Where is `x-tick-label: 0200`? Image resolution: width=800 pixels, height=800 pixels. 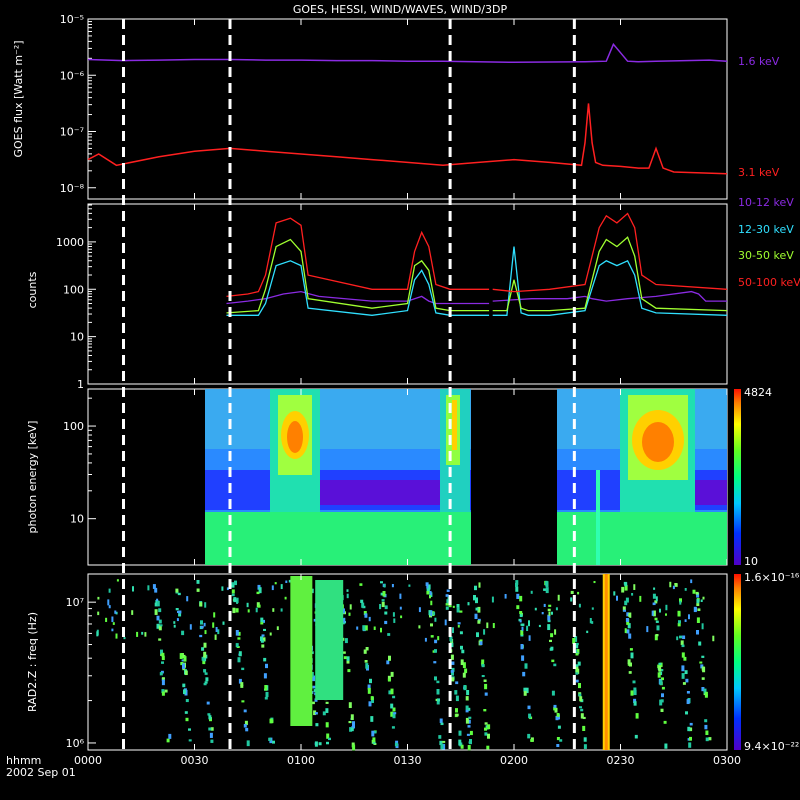
x-tick-label: 0200 is located at coordinates (514, 760).